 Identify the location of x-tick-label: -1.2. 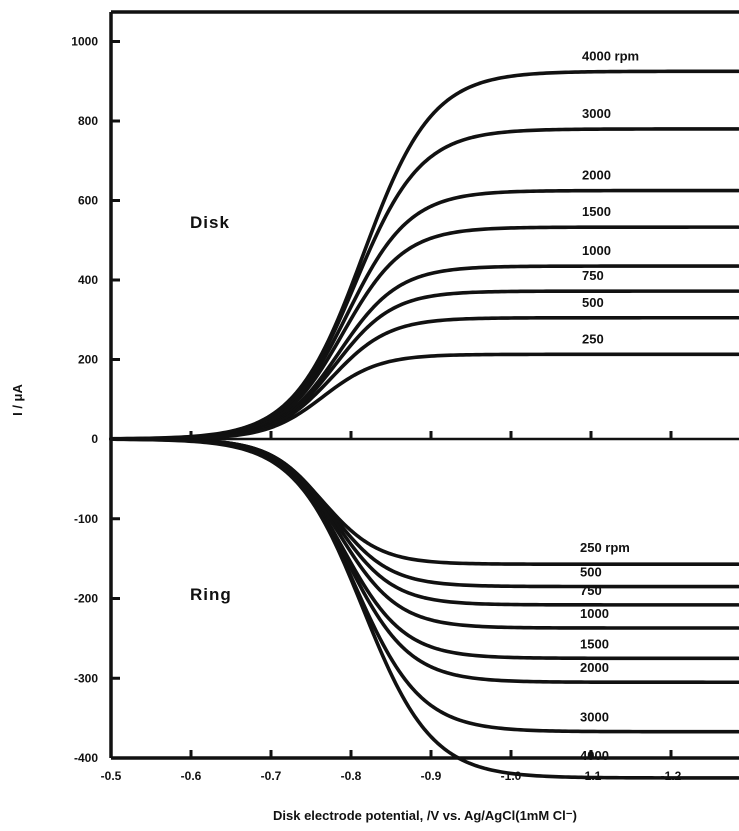
(671, 776).